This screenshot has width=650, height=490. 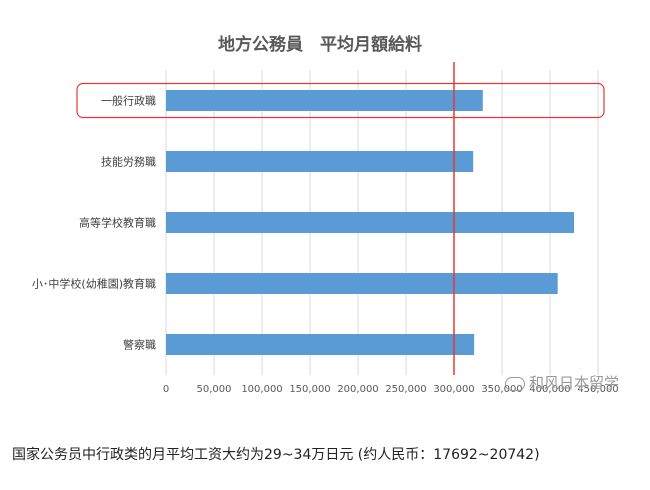 I want to click on x-tick-label: 400,000, so click(x=549, y=389).